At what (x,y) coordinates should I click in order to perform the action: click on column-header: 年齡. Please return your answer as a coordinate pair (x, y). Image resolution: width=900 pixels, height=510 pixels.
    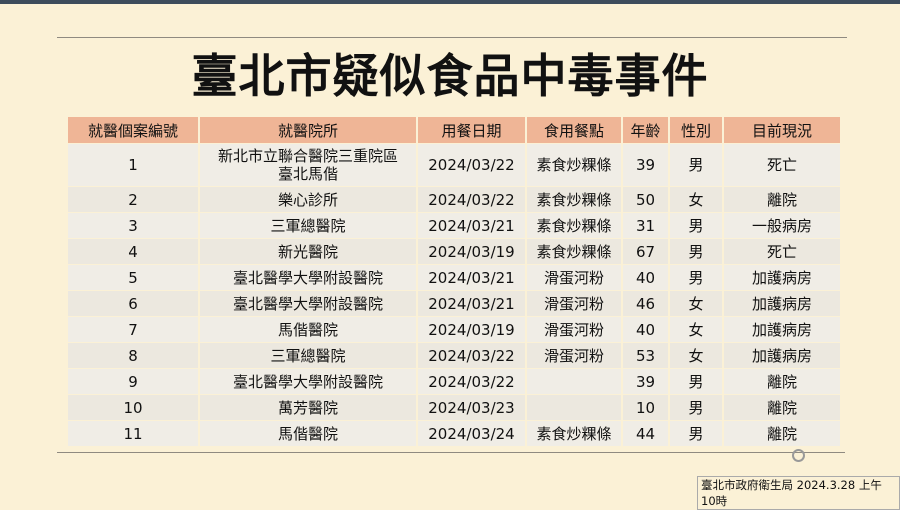
    Looking at the image, I should click on (646, 130).